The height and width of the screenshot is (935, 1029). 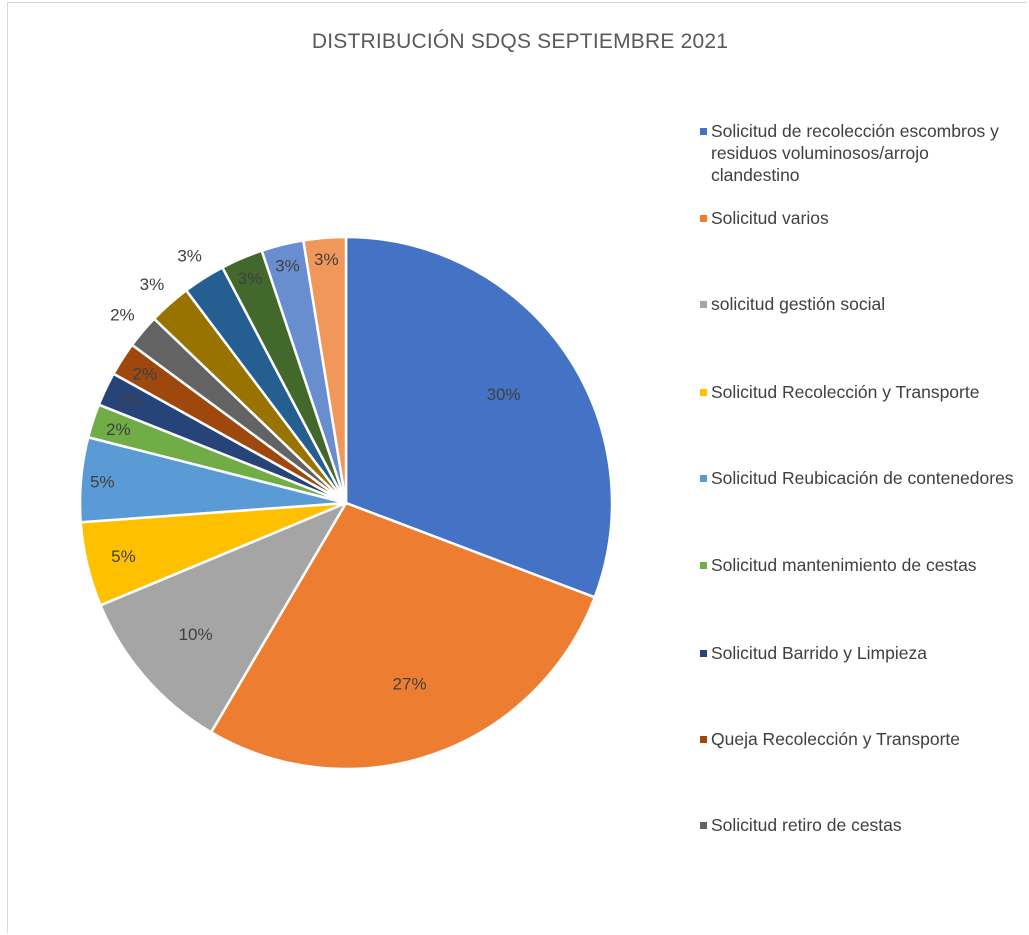 What do you see at coordinates (196, 634) in the screenshot?
I see `slice-data-label-3: 10%` at bounding box center [196, 634].